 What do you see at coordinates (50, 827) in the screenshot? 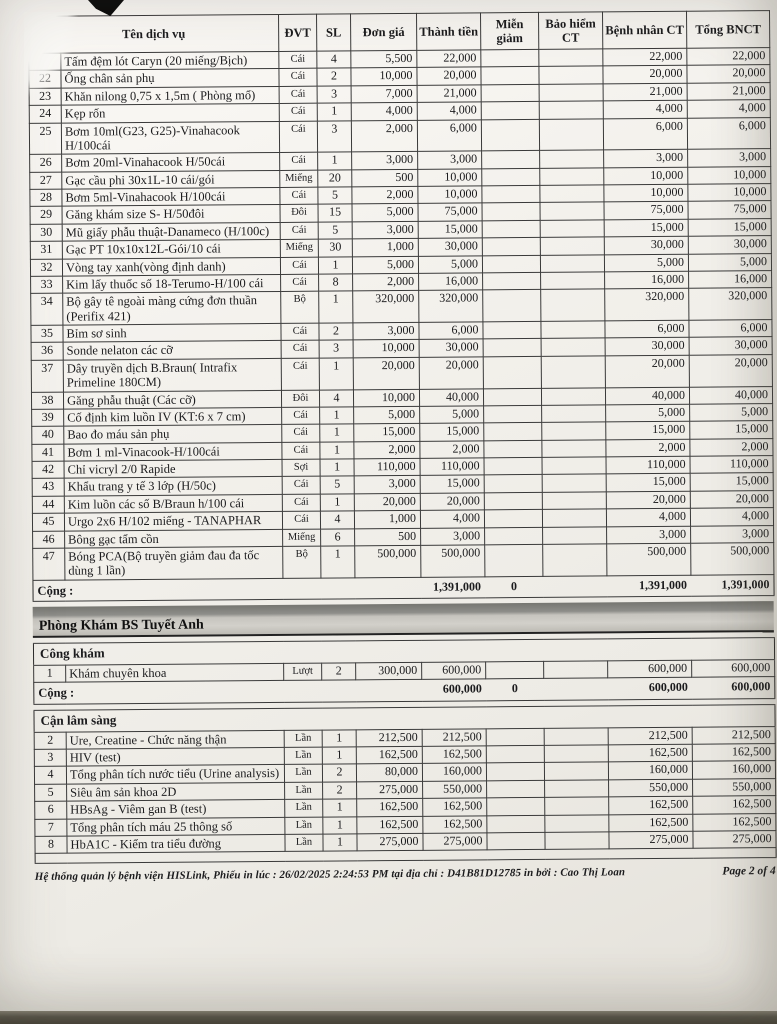
I see `cell-row-number: 7` at bounding box center [50, 827].